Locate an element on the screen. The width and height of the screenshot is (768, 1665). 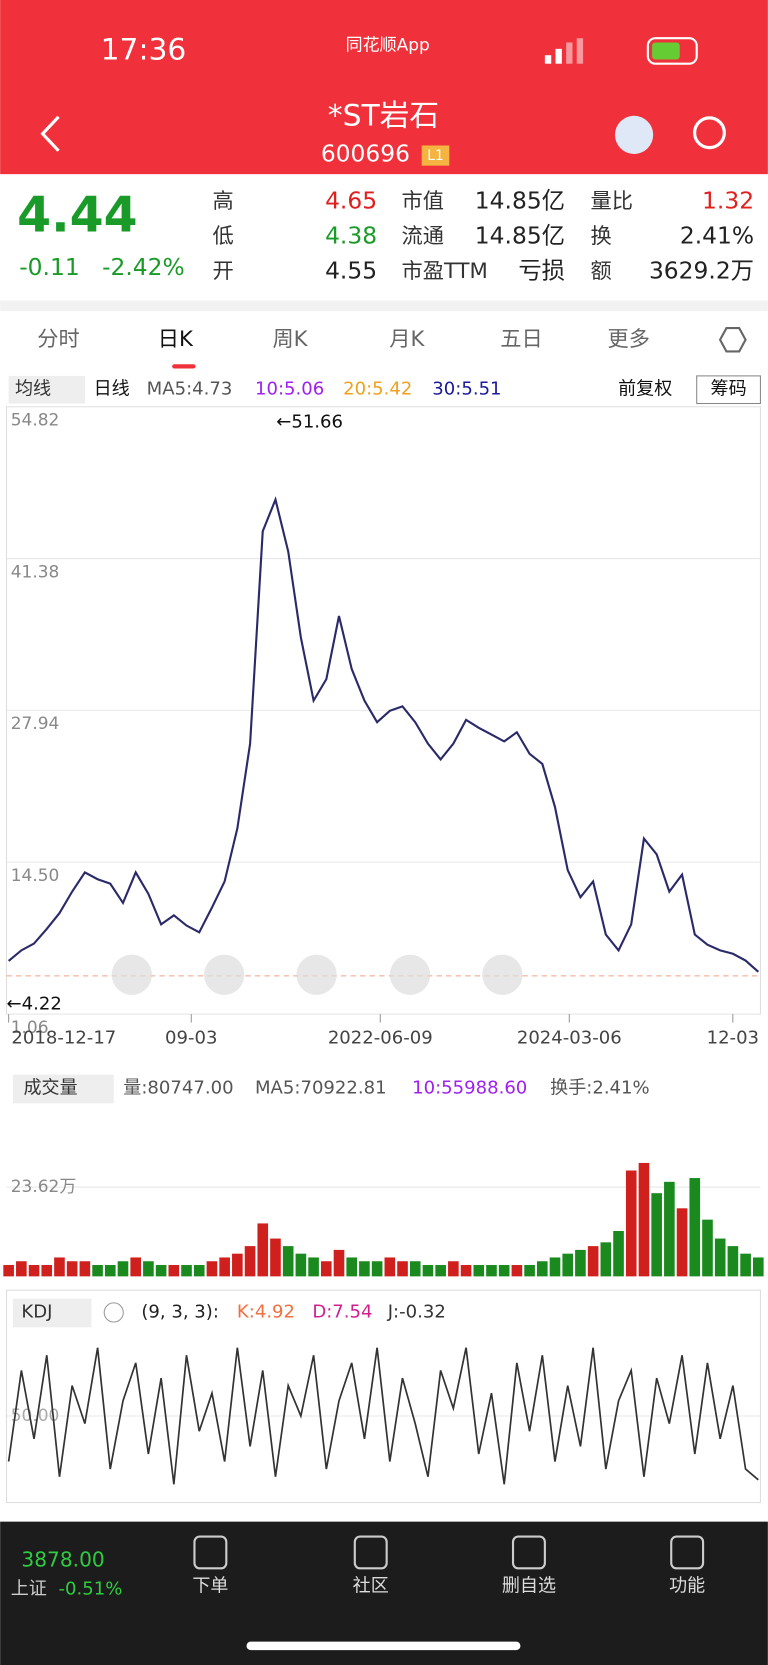
tab: 月K is located at coordinates (407, 339).